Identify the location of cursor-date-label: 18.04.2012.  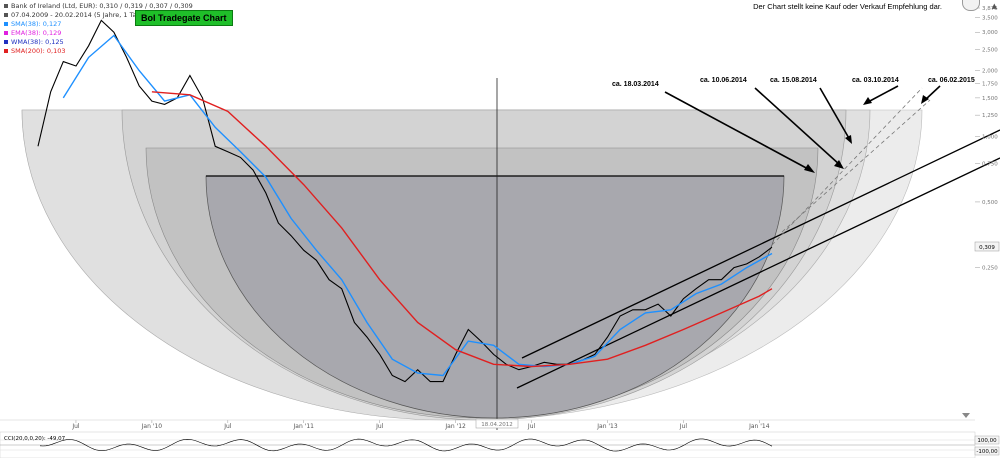
(497, 425).